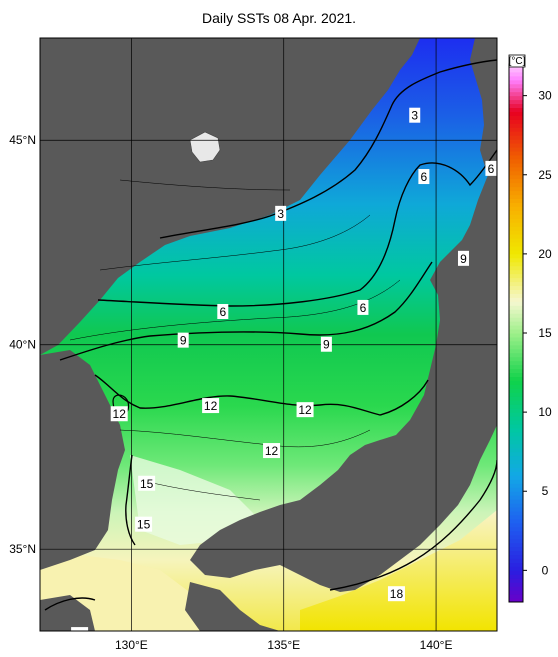 This screenshot has height=657, width=558. I want to click on colorbar-unit-box, so click(517, 61).